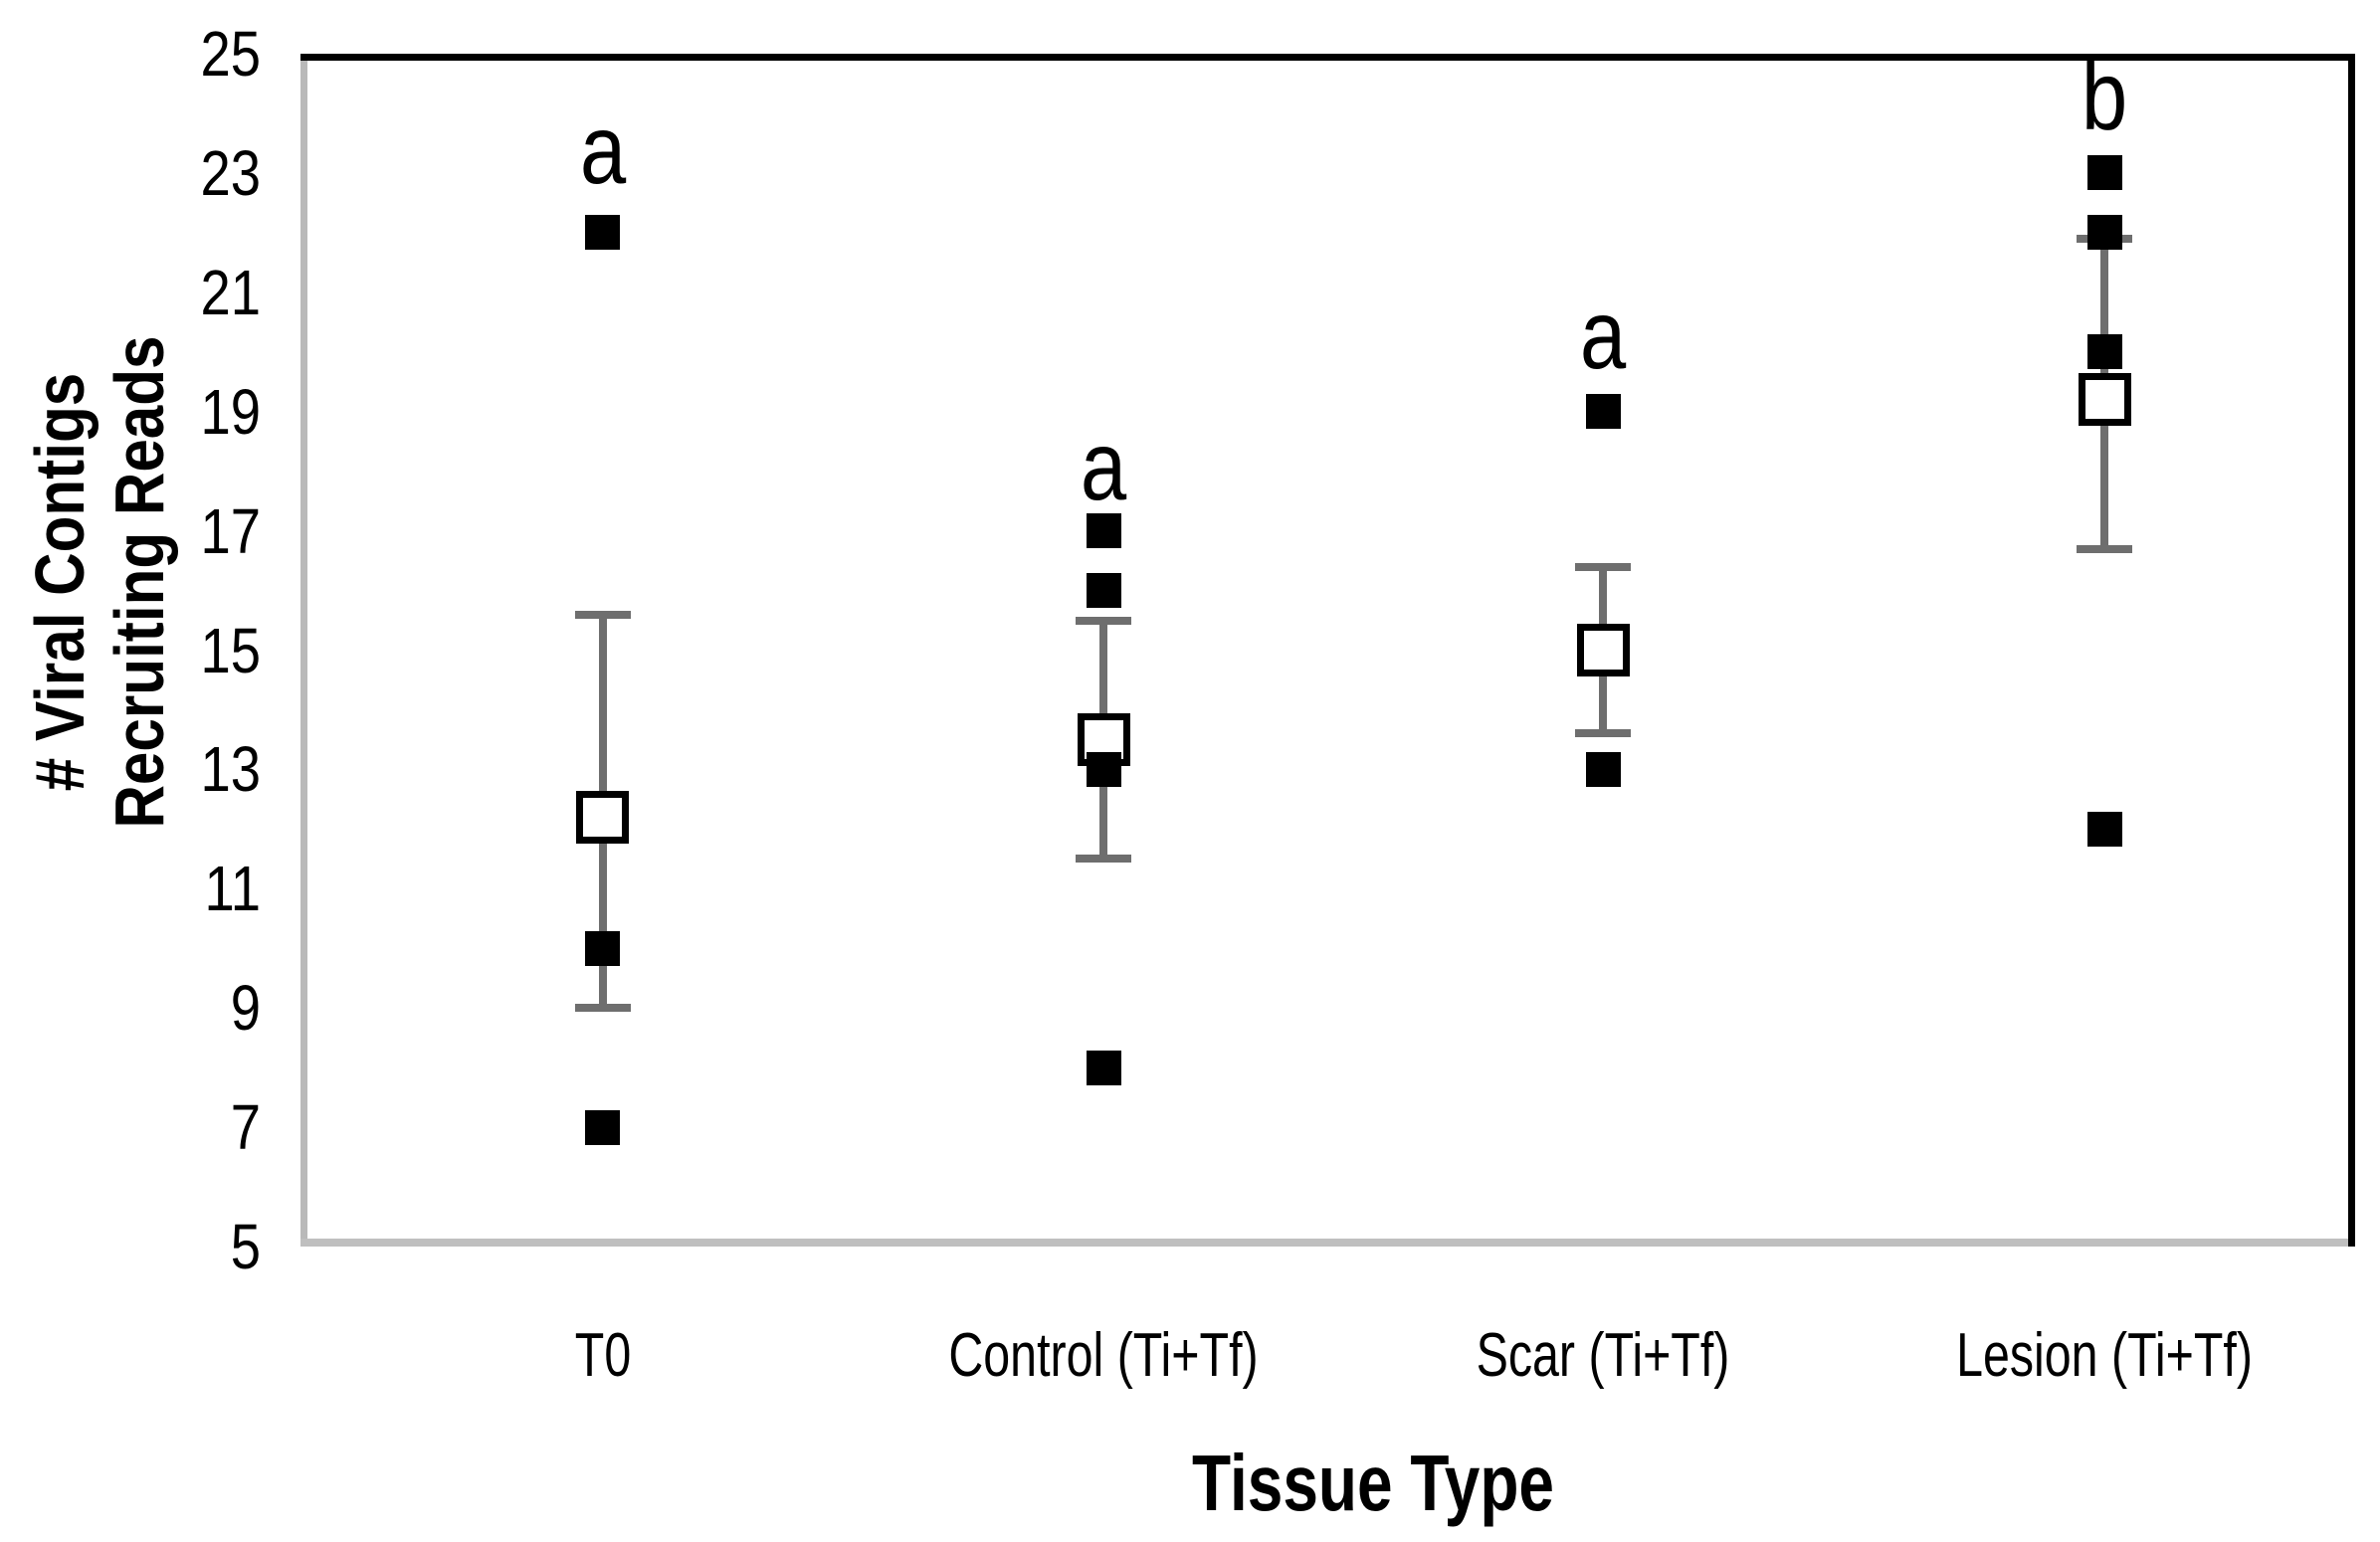  What do you see at coordinates (2104, 1355) in the screenshot?
I see `x-category-label: Lesion (Ti+Tf)` at bounding box center [2104, 1355].